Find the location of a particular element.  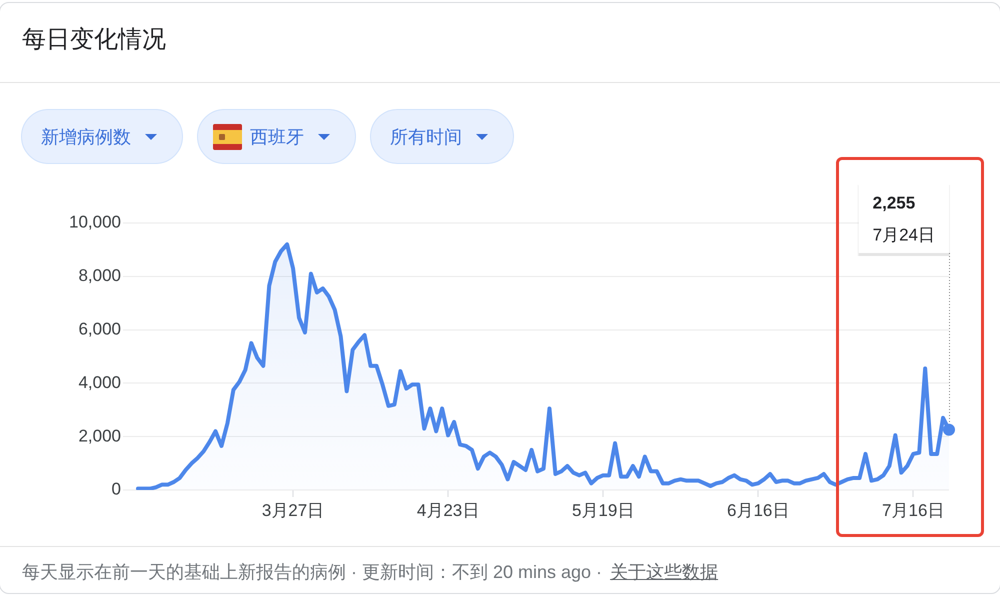

text: 2,255 is located at coordinates (894, 203).